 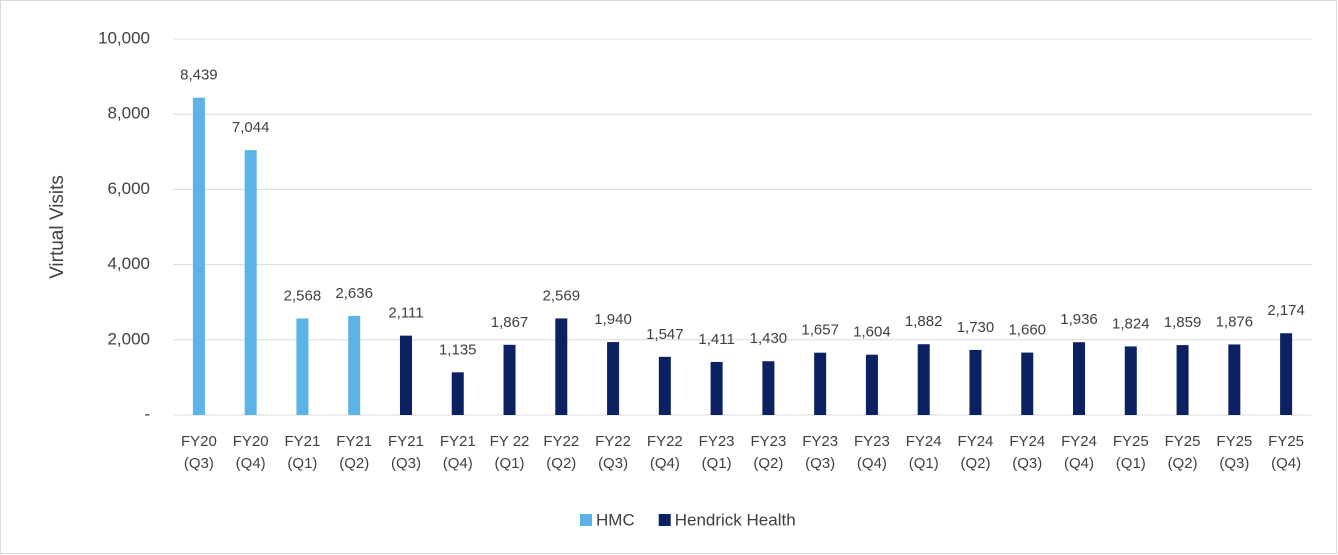 I want to click on legend-label: Hendrick Health, so click(x=735, y=519).